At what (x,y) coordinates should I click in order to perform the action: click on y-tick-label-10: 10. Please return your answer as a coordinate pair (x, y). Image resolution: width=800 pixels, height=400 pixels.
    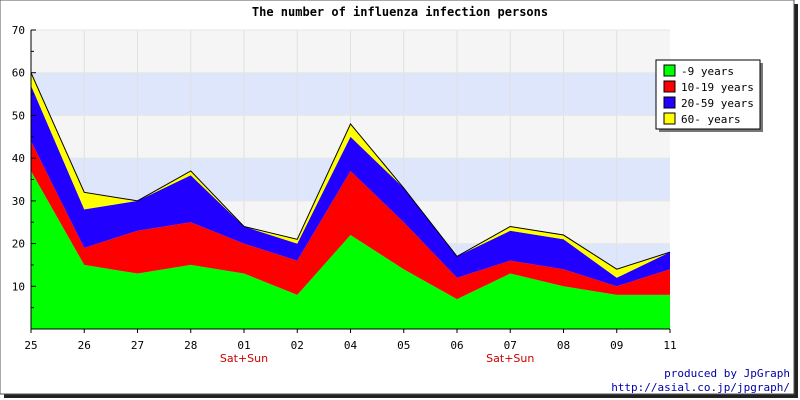
    Looking at the image, I should click on (18, 286).